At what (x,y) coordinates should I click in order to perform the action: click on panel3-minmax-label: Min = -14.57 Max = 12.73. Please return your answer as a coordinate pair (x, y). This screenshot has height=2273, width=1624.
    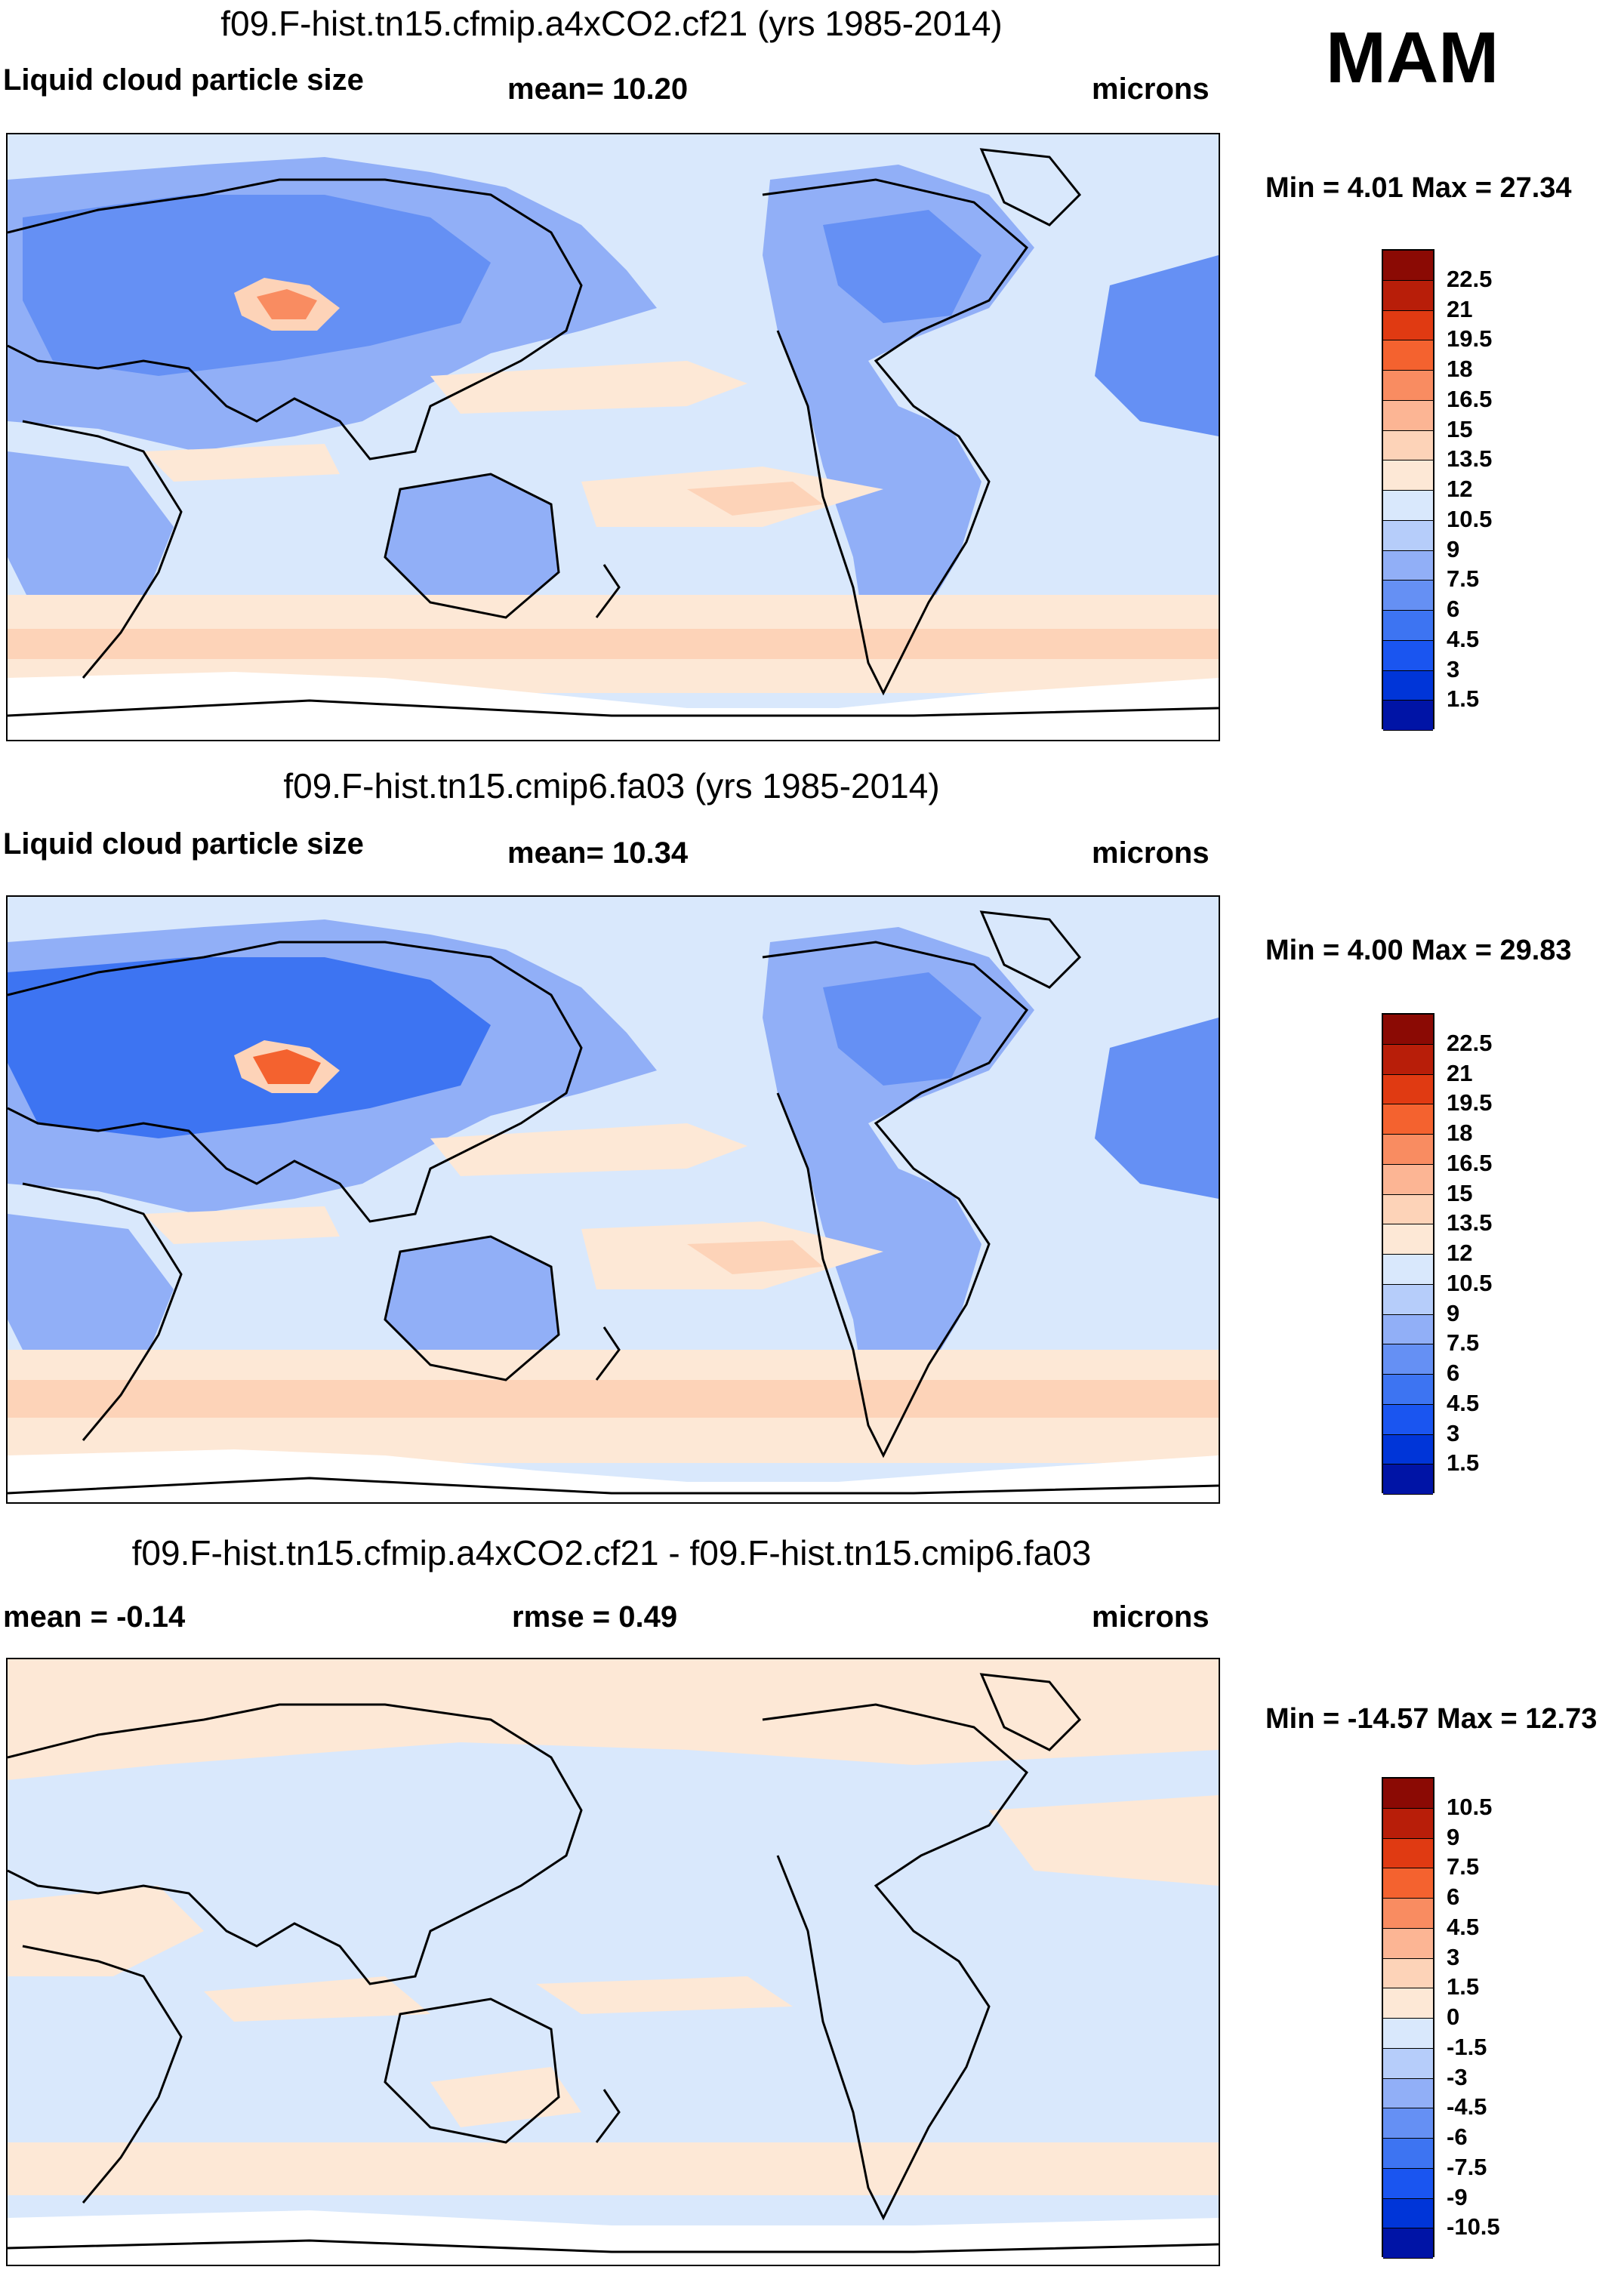
    Looking at the image, I should click on (1432, 1719).